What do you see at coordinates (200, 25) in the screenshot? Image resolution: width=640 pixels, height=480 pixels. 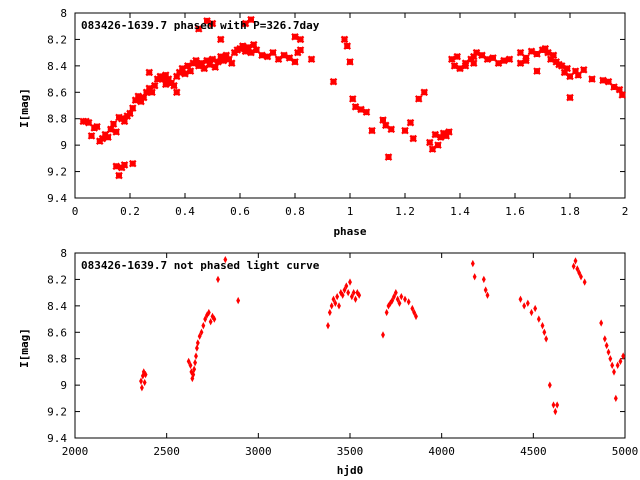 I see `chart-title: 083426-1639.7 phased with P=326.7day` at bounding box center [200, 25].